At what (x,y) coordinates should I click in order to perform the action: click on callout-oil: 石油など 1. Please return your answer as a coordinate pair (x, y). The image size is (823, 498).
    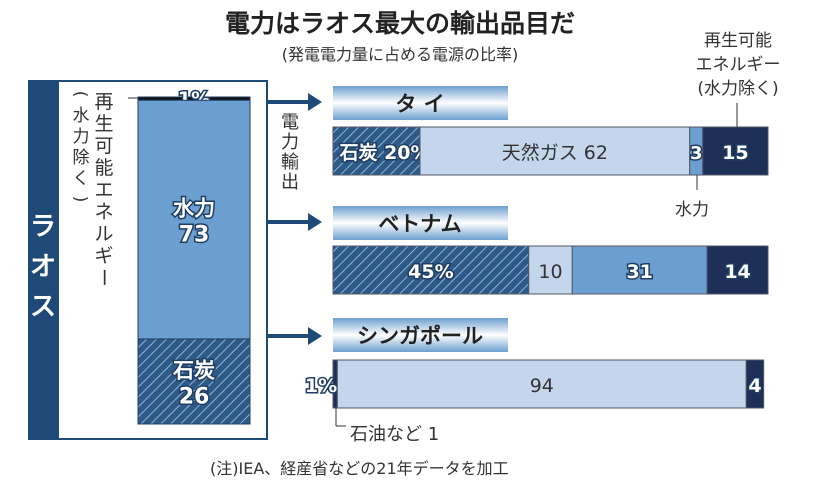
    Looking at the image, I should click on (394, 434).